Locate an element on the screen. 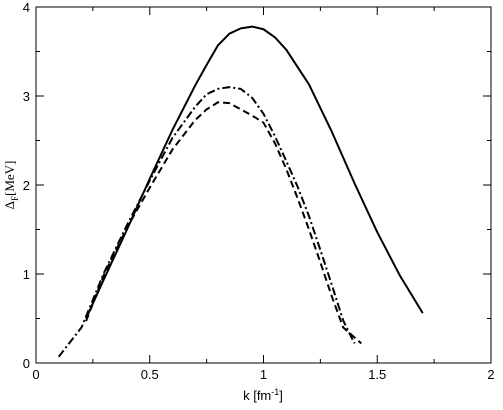 The width and height of the screenshot is (503, 410). x-tick-label: 2 is located at coordinates (490, 374).